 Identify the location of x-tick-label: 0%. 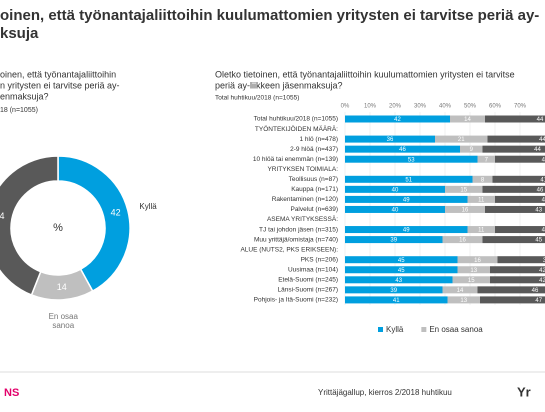
(345, 107).